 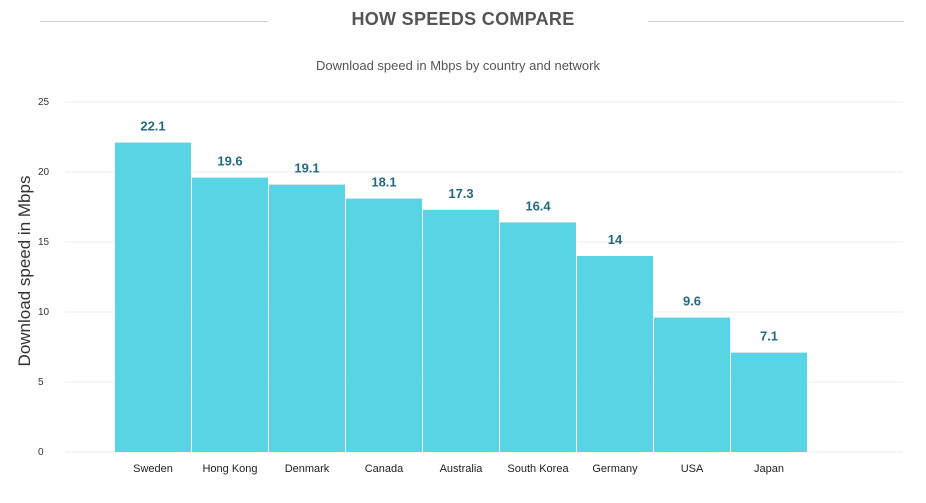 I want to click on data-label: 18.1, so click(x=383, y=182).